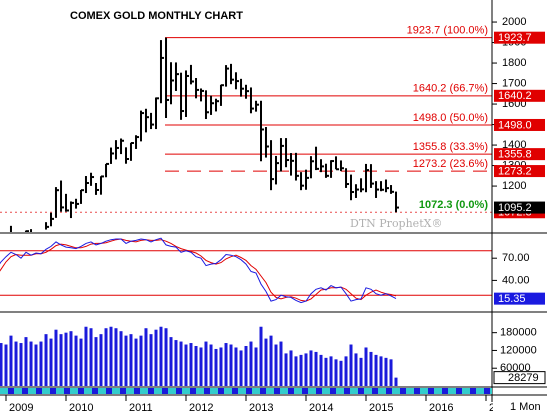 The width and height of the screenshot is (547, 417). What do you see at coordinates (516, 280) in the screenshot?
I see `y-tick-label: 40.00` at bounding box center [516, 280].